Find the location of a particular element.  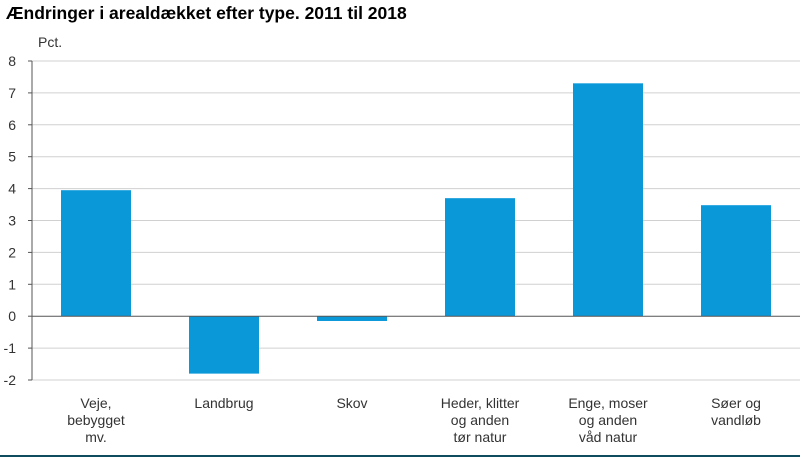

y-tick-labels: -2 -1 0 1 2 3 4 5 6 7 8 is located at coordinates (10, 220).